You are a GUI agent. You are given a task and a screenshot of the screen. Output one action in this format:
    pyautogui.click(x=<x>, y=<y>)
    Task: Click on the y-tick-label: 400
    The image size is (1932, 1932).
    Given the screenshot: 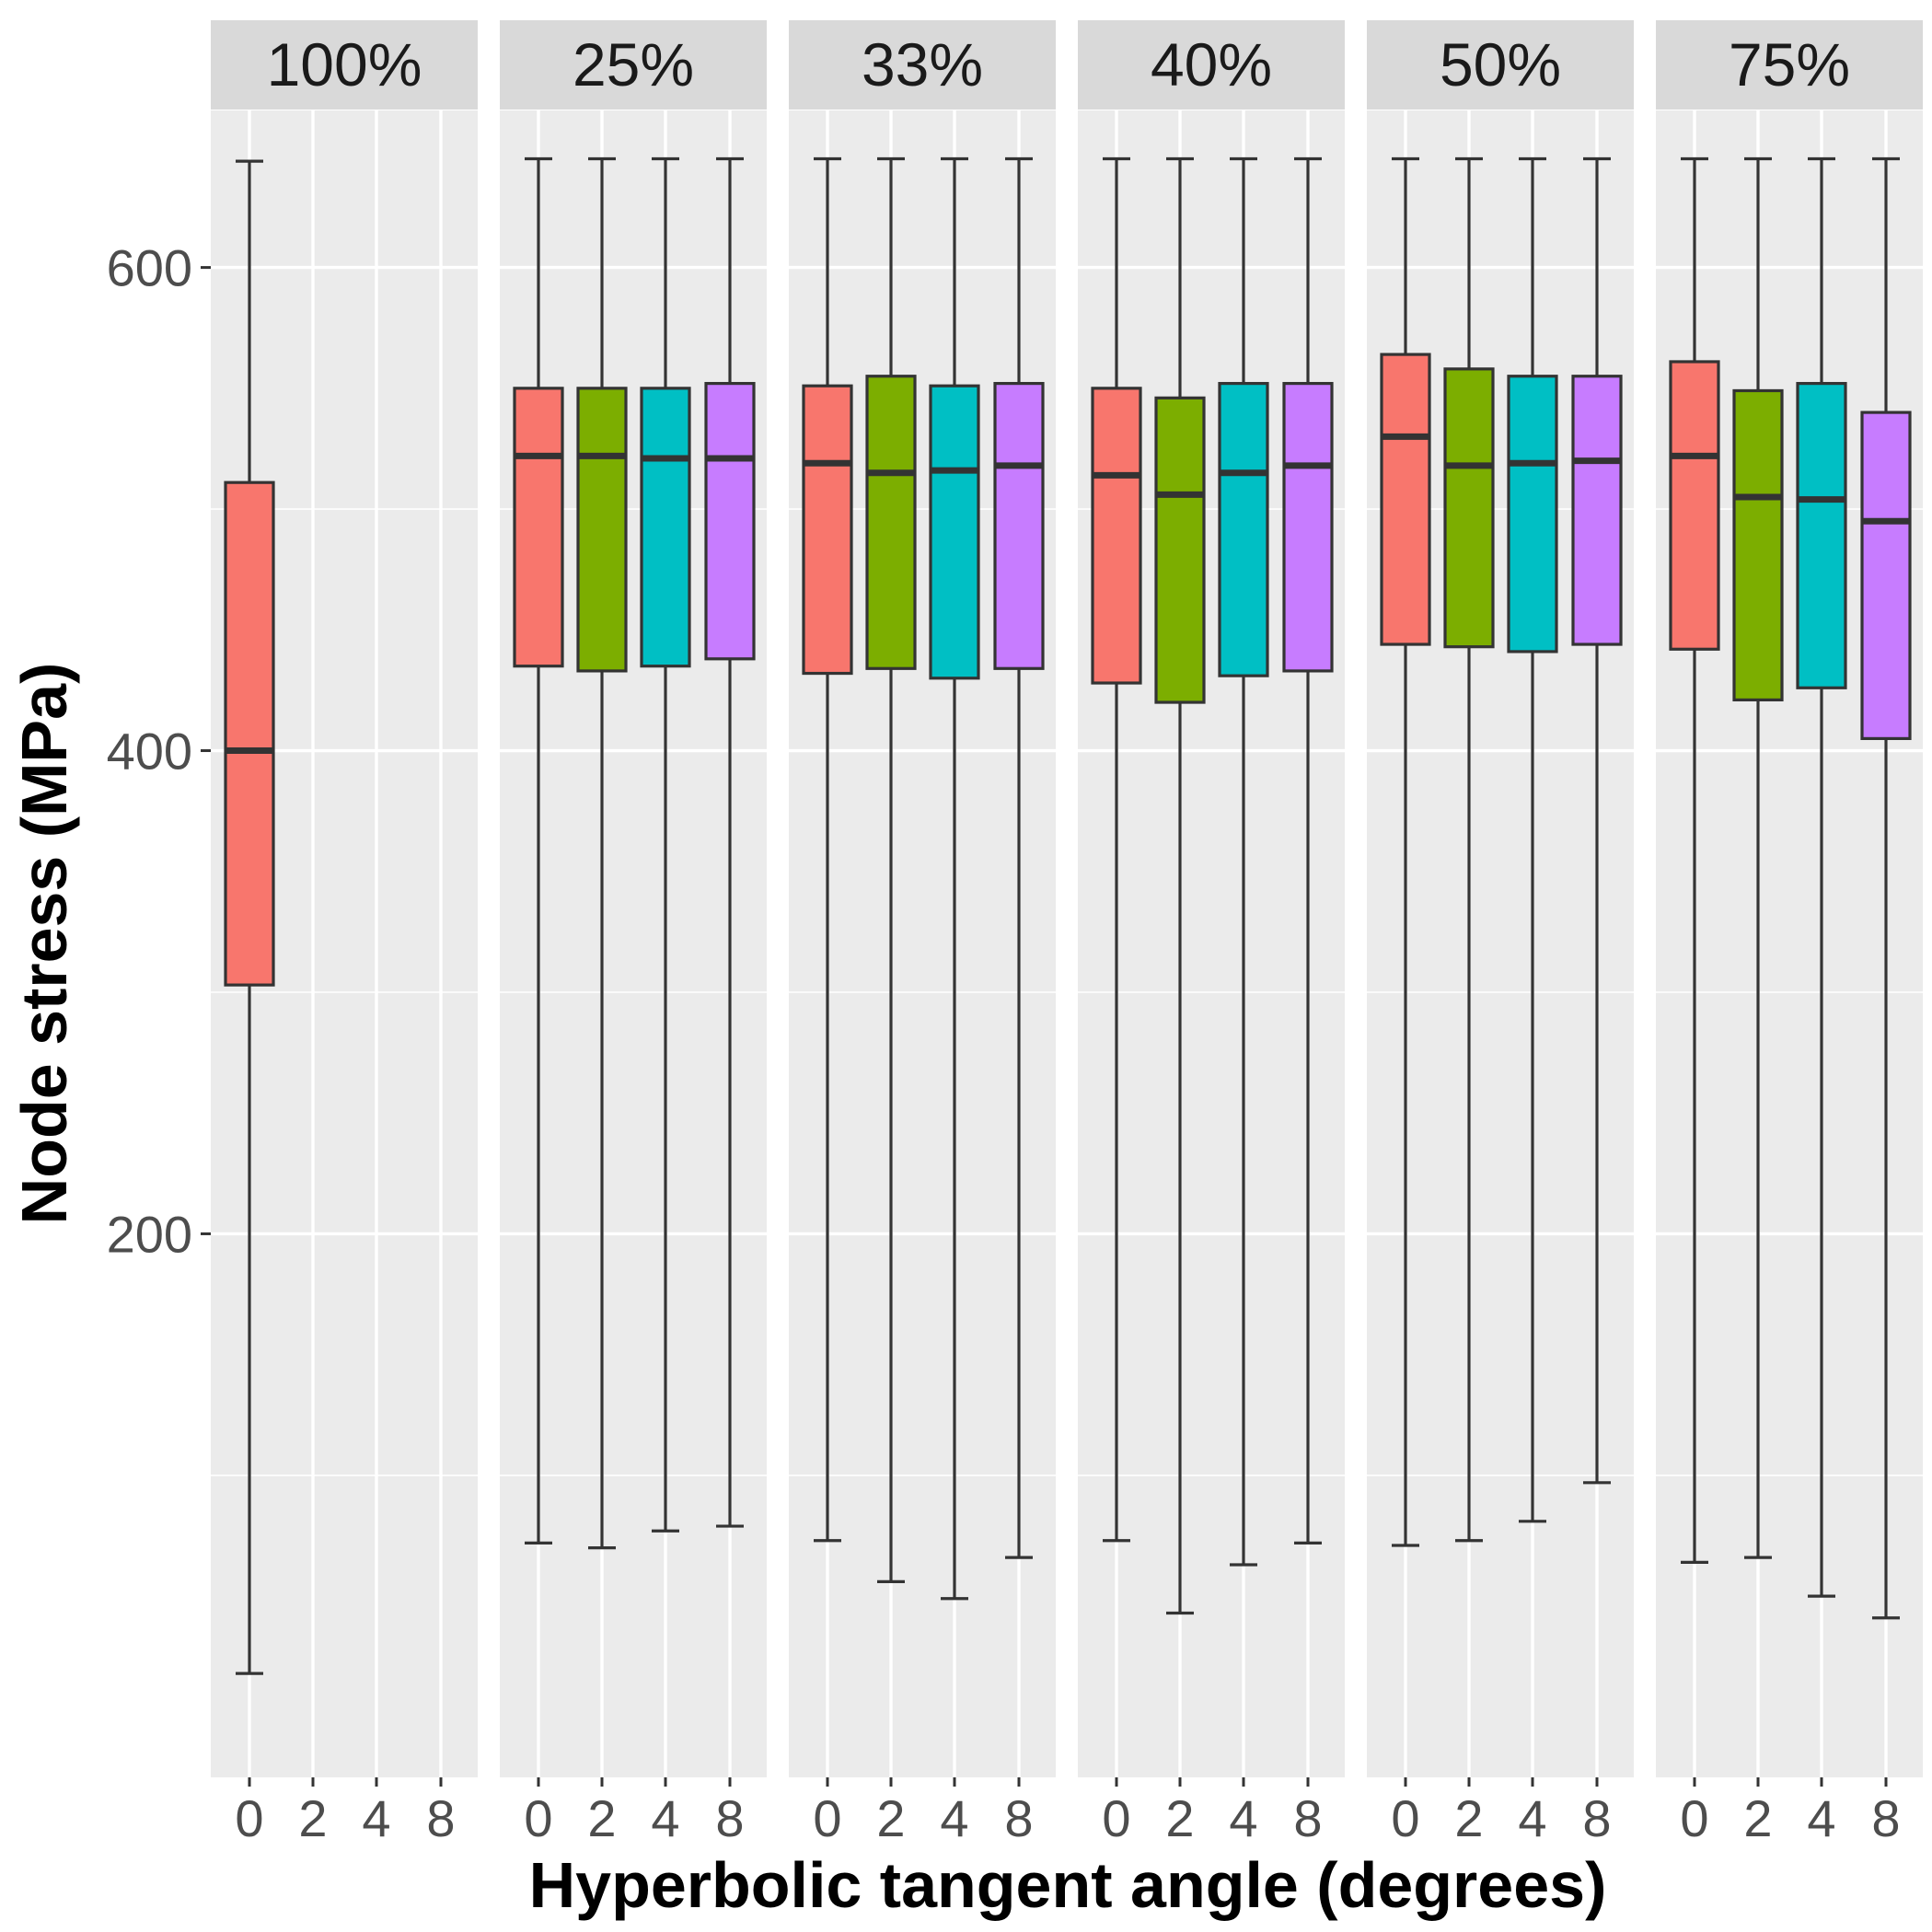 What is the action you would take?
    pyautogui.click(x=150, y=752)
    